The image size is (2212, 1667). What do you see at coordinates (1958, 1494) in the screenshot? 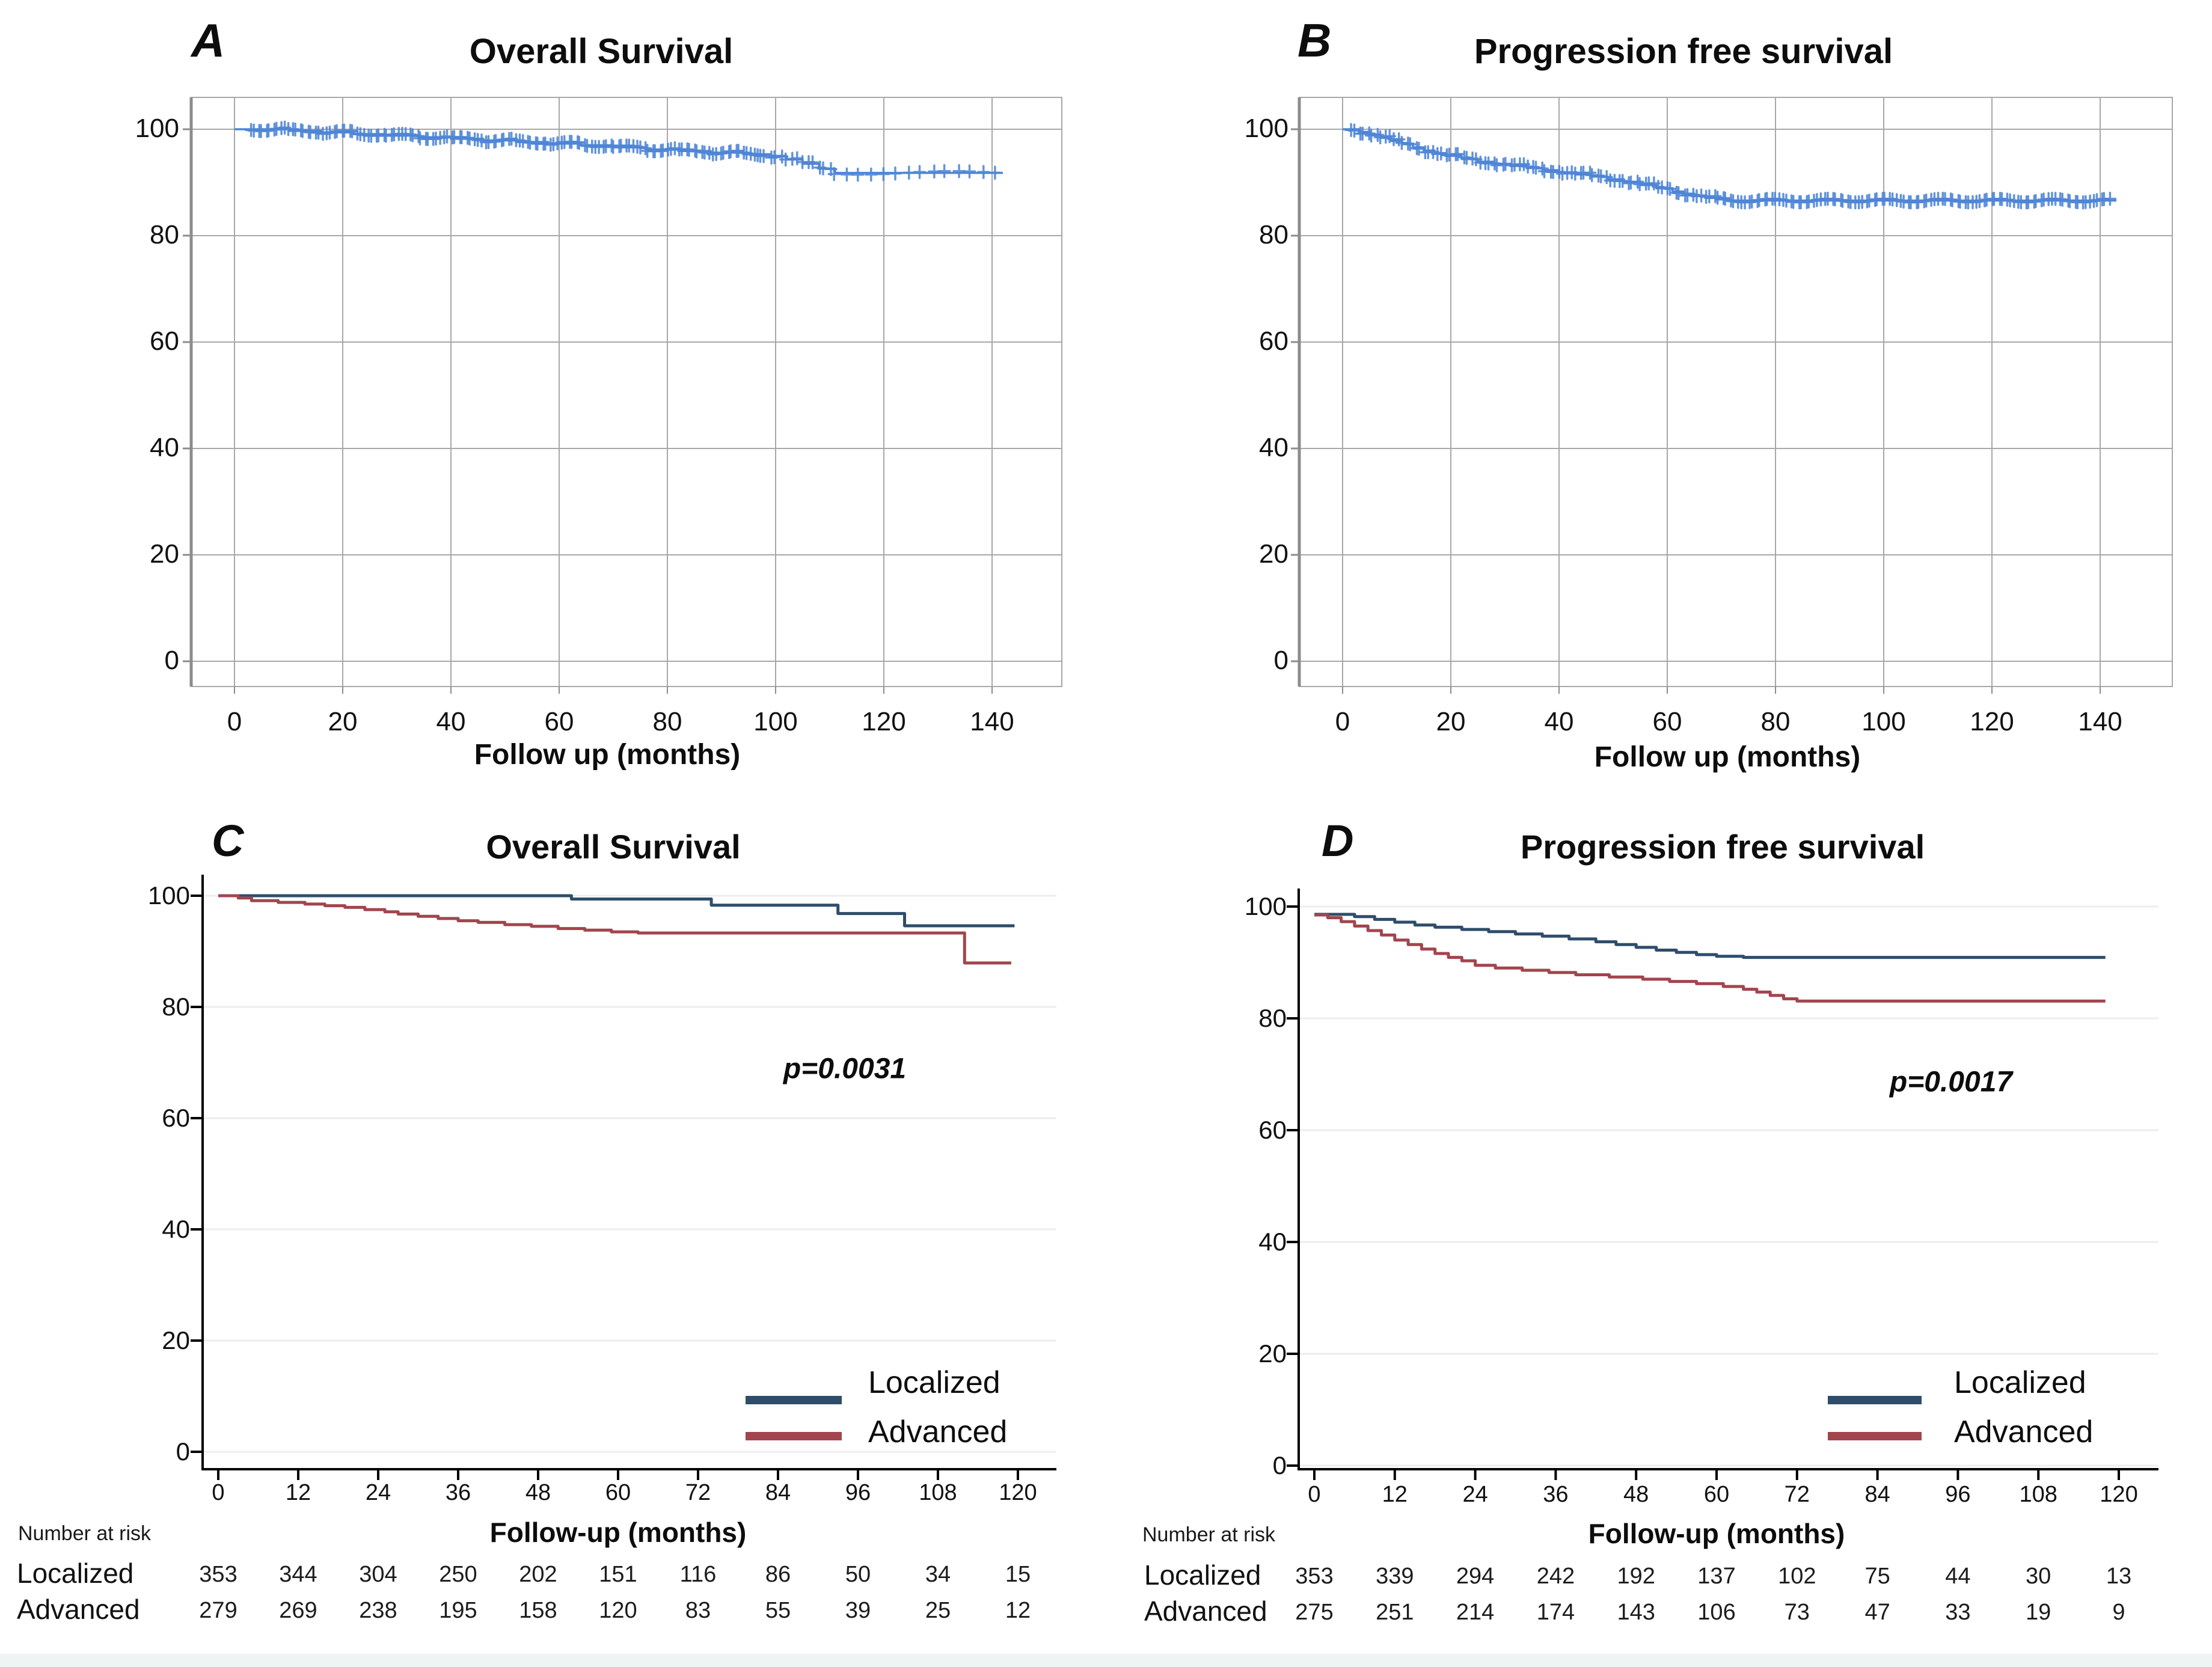
I see `x-tick-label: 96` at bounding box center [1958, 1494].